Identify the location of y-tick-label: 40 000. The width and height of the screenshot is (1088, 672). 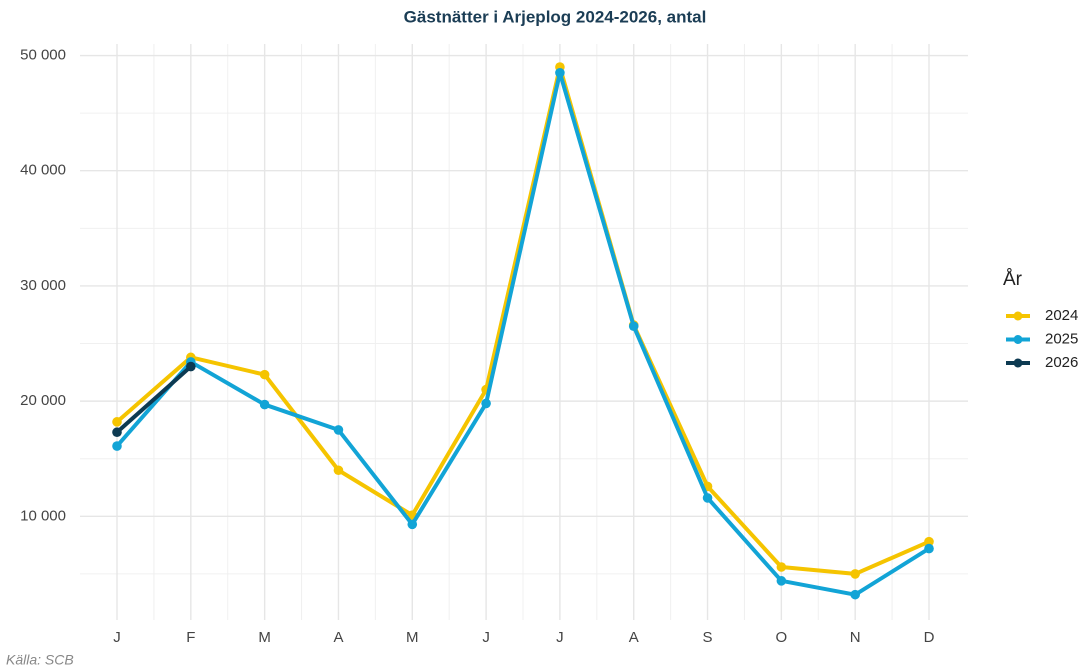
(43, 170).